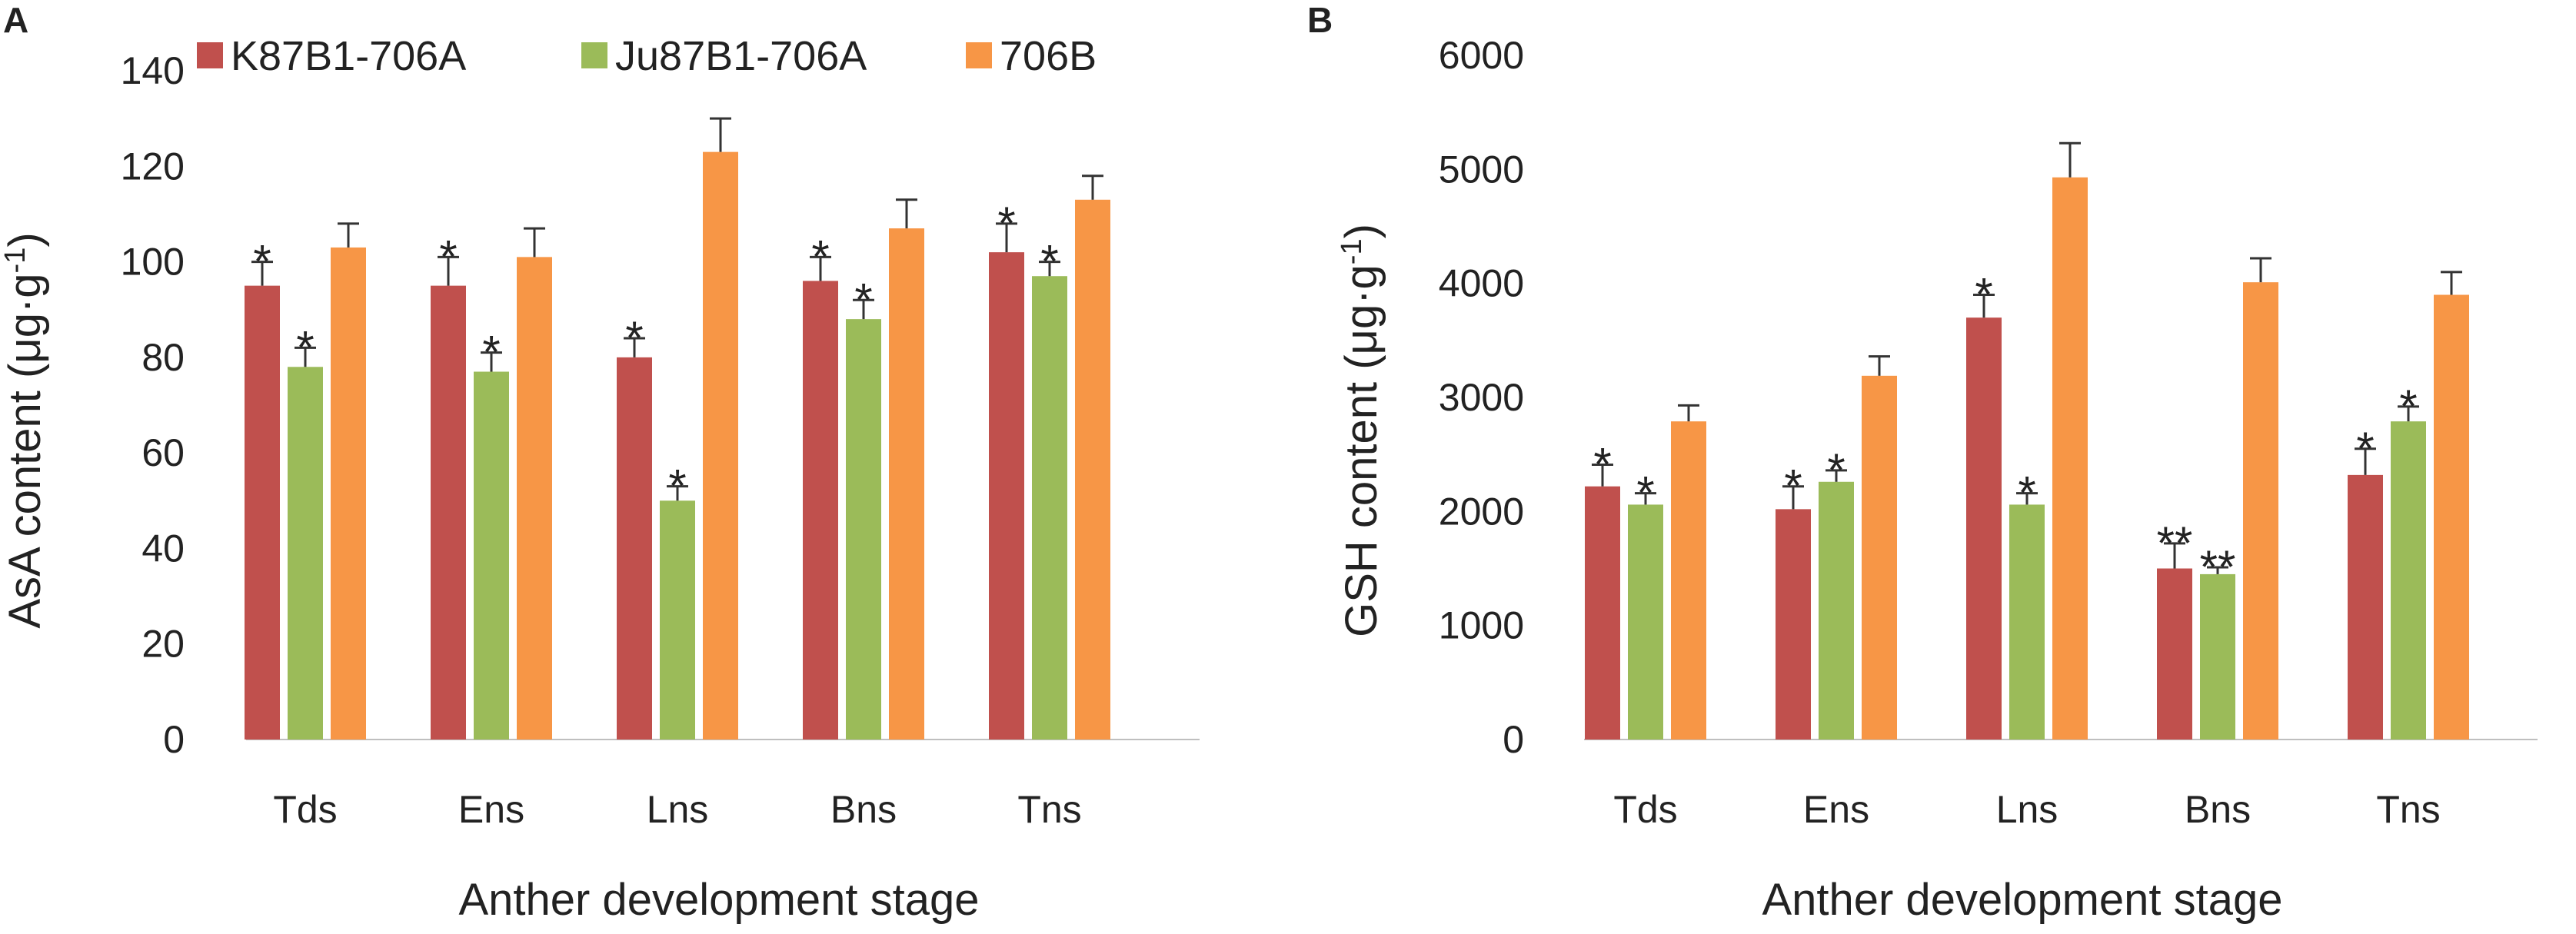  I want to click on y-tick-label: 20, so click(163, 644).